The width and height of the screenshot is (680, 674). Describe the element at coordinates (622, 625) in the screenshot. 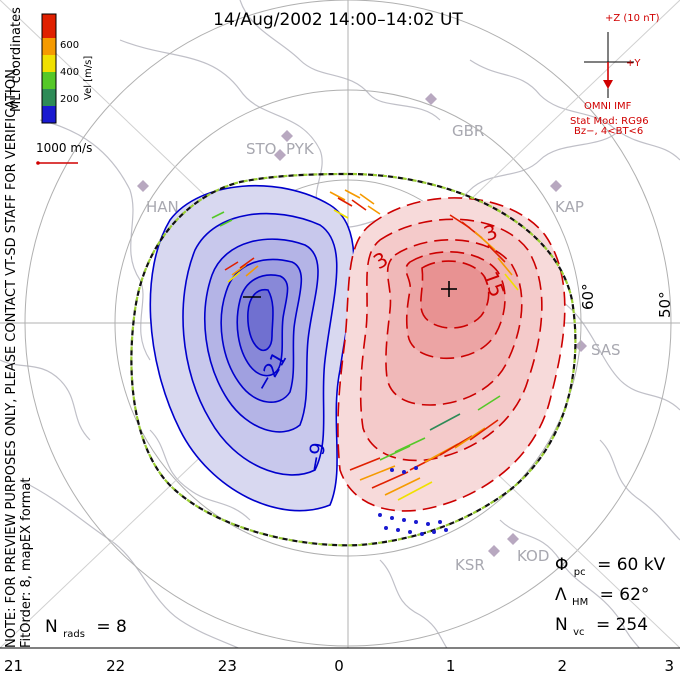

I see `nvc-value: = 254` at that location.